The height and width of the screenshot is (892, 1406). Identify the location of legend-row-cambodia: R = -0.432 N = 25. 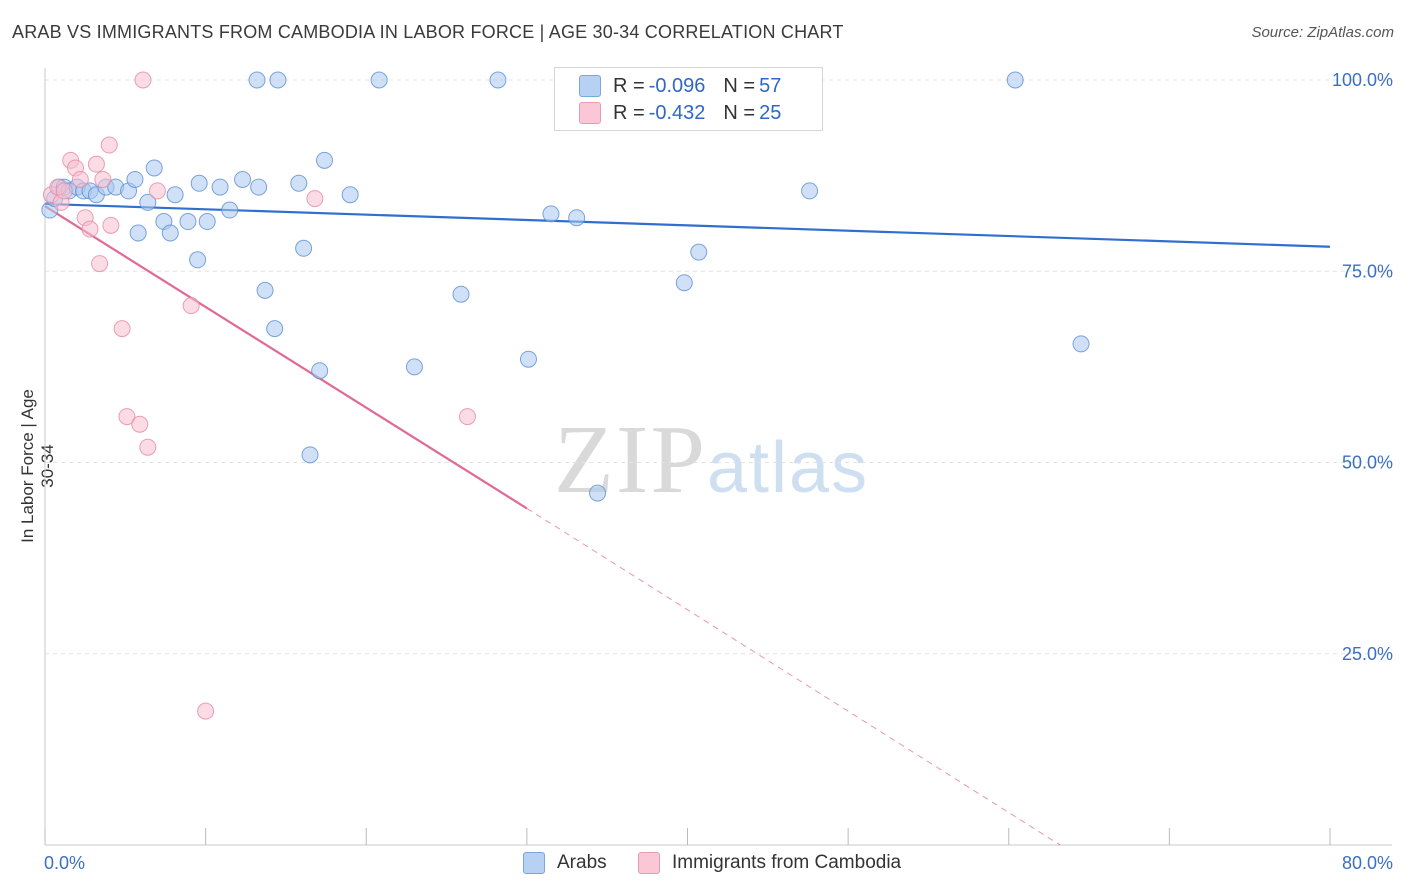
(680, 113).